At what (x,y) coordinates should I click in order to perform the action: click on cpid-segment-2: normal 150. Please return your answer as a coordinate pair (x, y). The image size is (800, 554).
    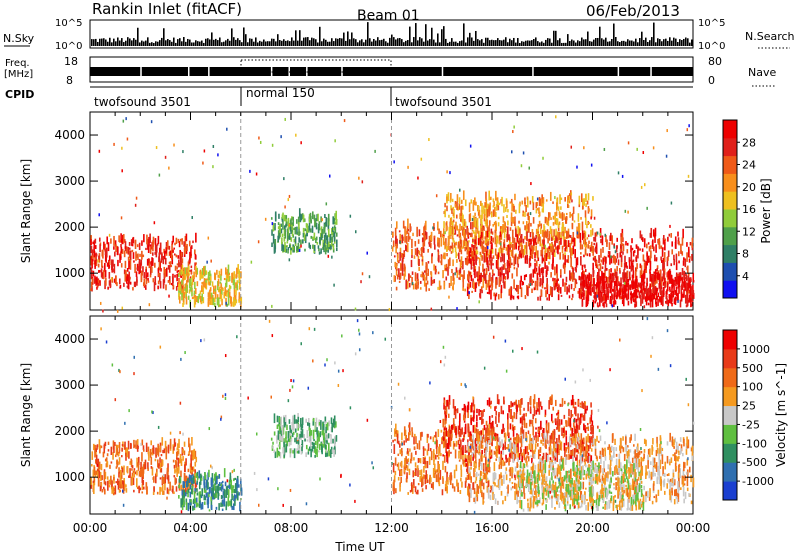
    Looking at the image, I should click on (280, 93).